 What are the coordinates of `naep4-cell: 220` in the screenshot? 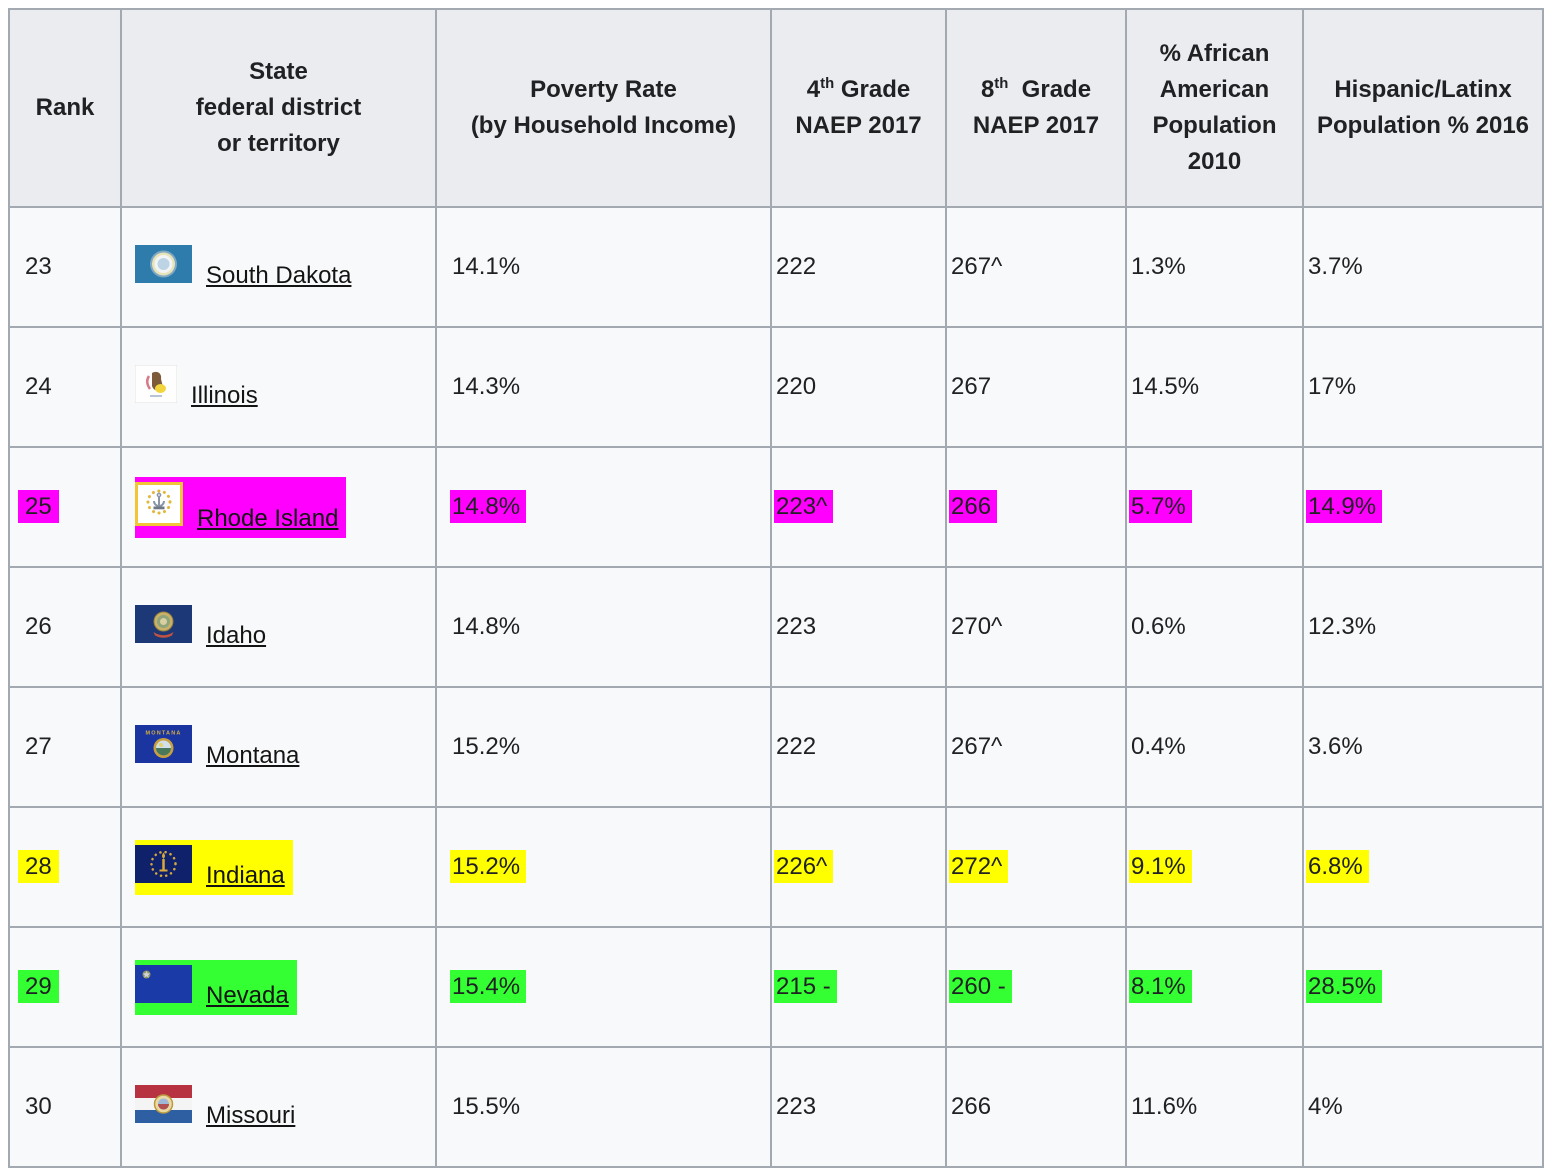 It's located at (858, 387).